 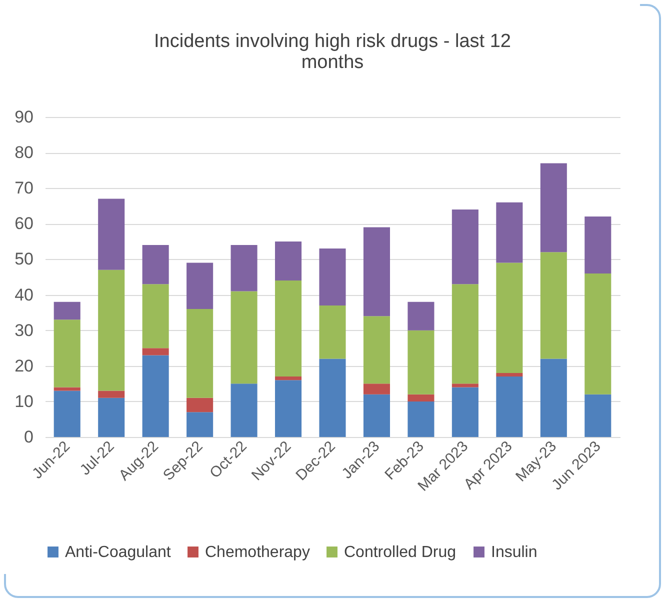 I want to click on legend-label: Chemotherapy, so click(x=257, y=552).